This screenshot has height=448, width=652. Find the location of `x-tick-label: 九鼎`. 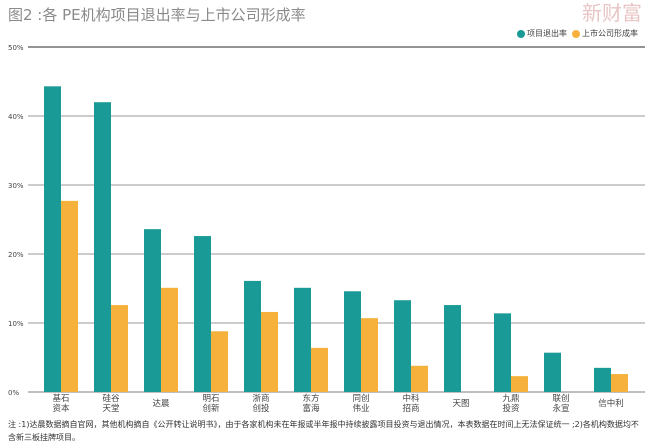

x-tick-label: 九鼎 is located at coordinates (510, 399).